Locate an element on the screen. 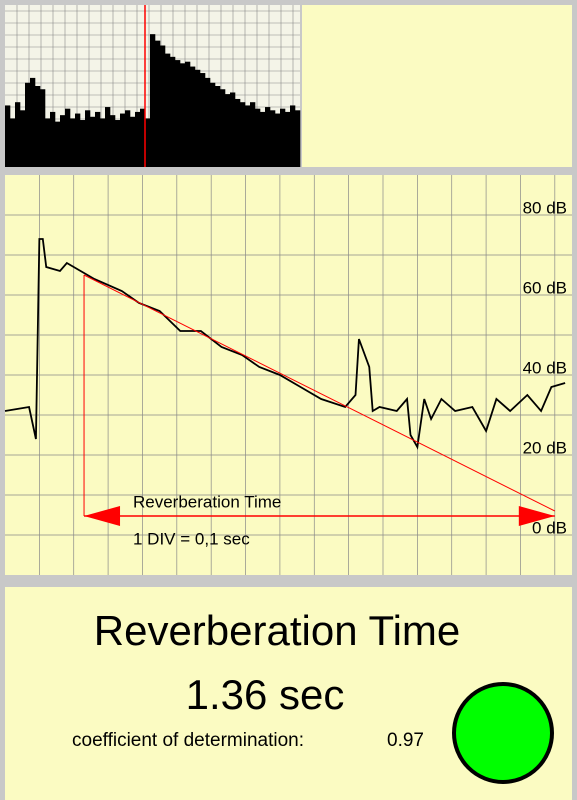  y-tick-label: 0 dB is located at coordinates (549, 527).